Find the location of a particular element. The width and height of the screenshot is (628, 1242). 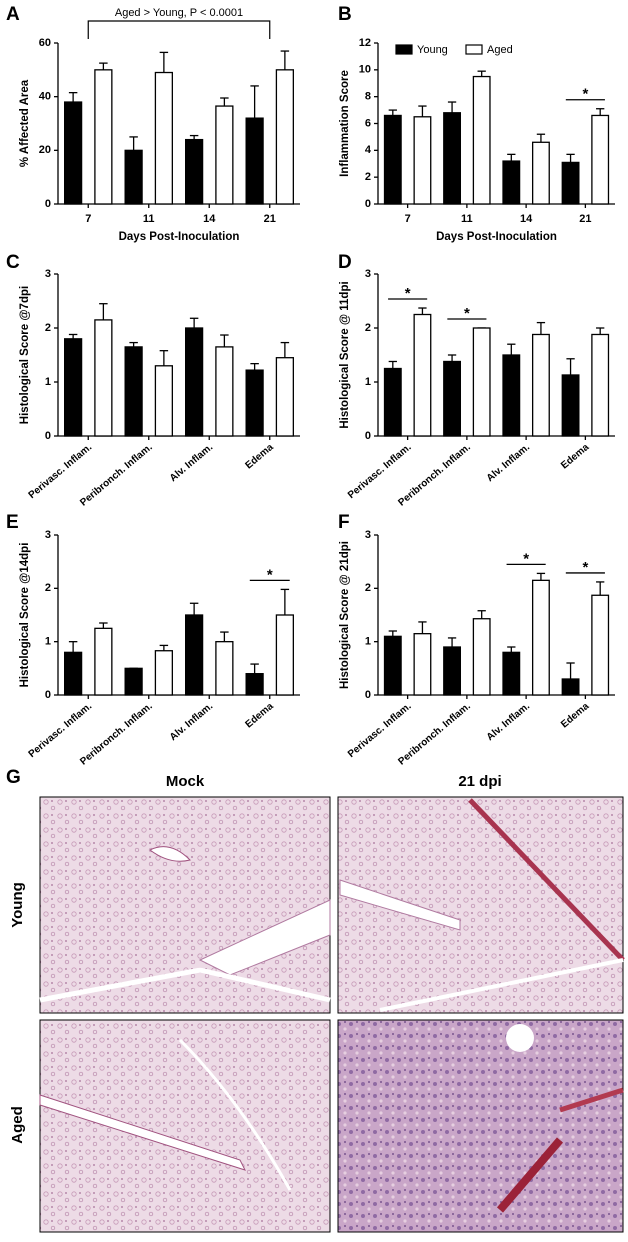

y-tick-label: 12 is located at coordinates (365, 43).